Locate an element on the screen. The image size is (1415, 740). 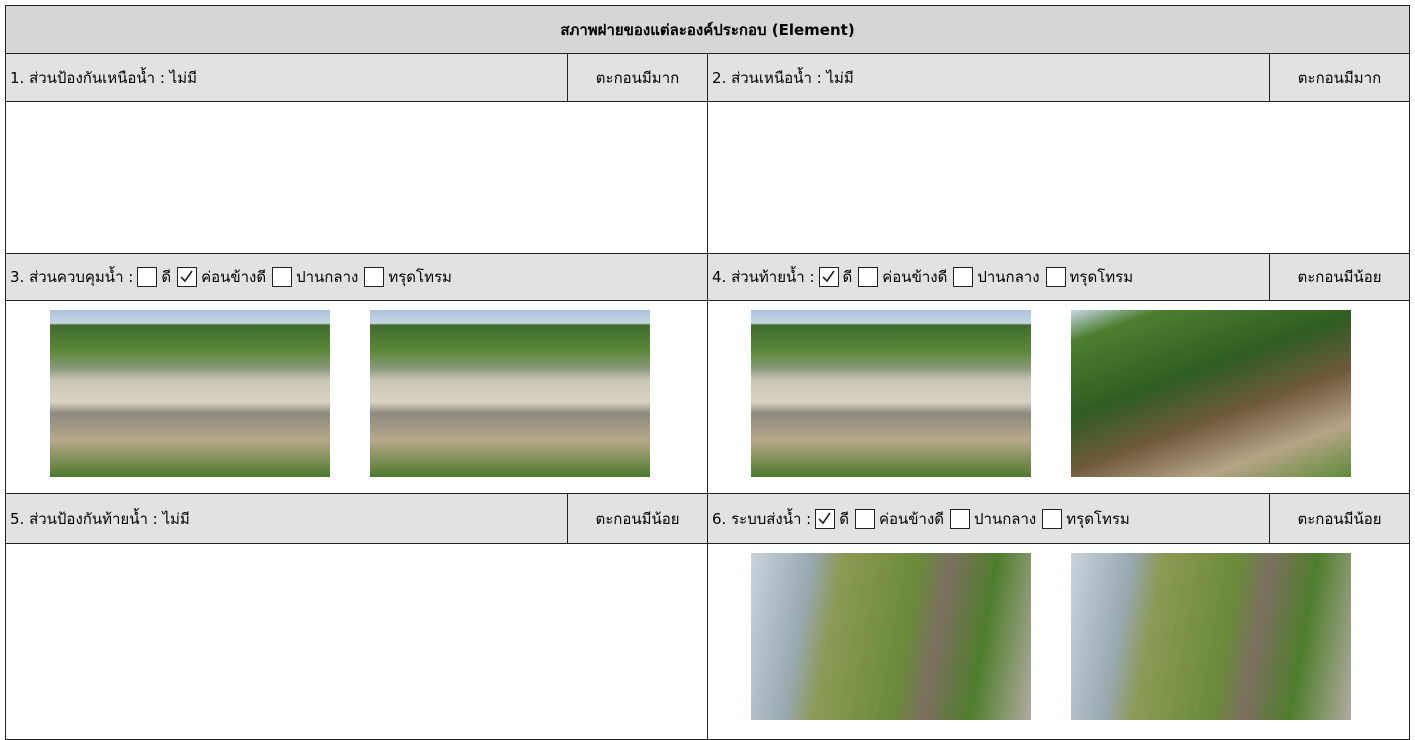
table-title: สภาพฝายของแต่ละองค์ประกอบ (Element) is located at coordinates (707, 29).